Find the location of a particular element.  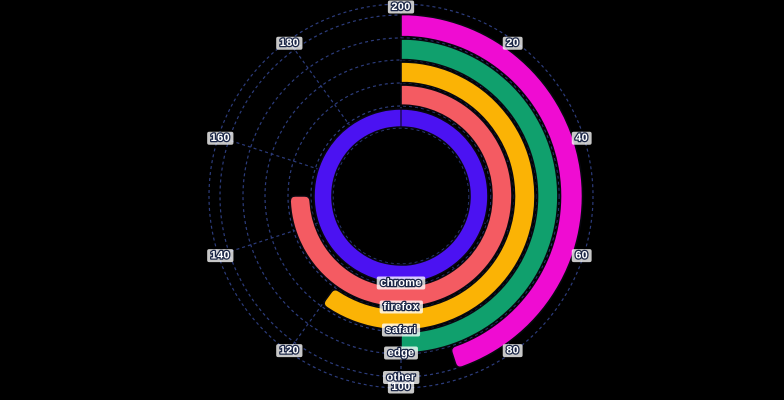

ring-label-chrome-group: chrome is located at coordinates (401, 283).